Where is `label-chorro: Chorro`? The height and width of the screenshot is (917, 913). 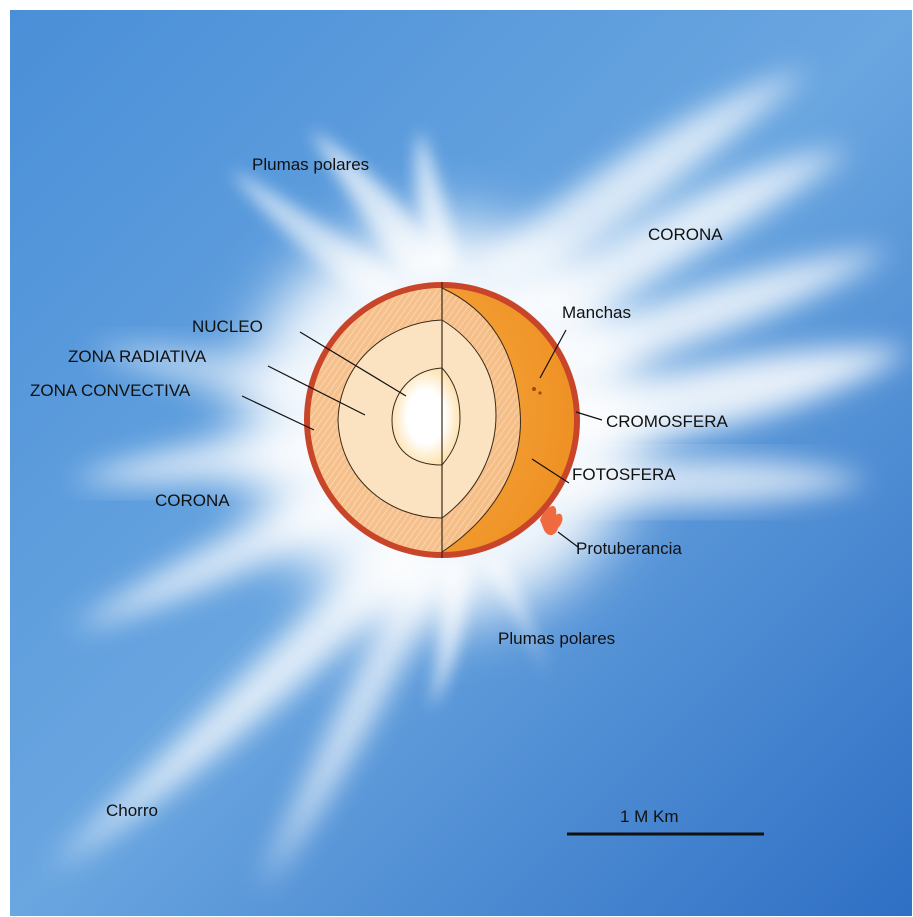
label-chorro: Chorro is located at coordinates (132, 810).